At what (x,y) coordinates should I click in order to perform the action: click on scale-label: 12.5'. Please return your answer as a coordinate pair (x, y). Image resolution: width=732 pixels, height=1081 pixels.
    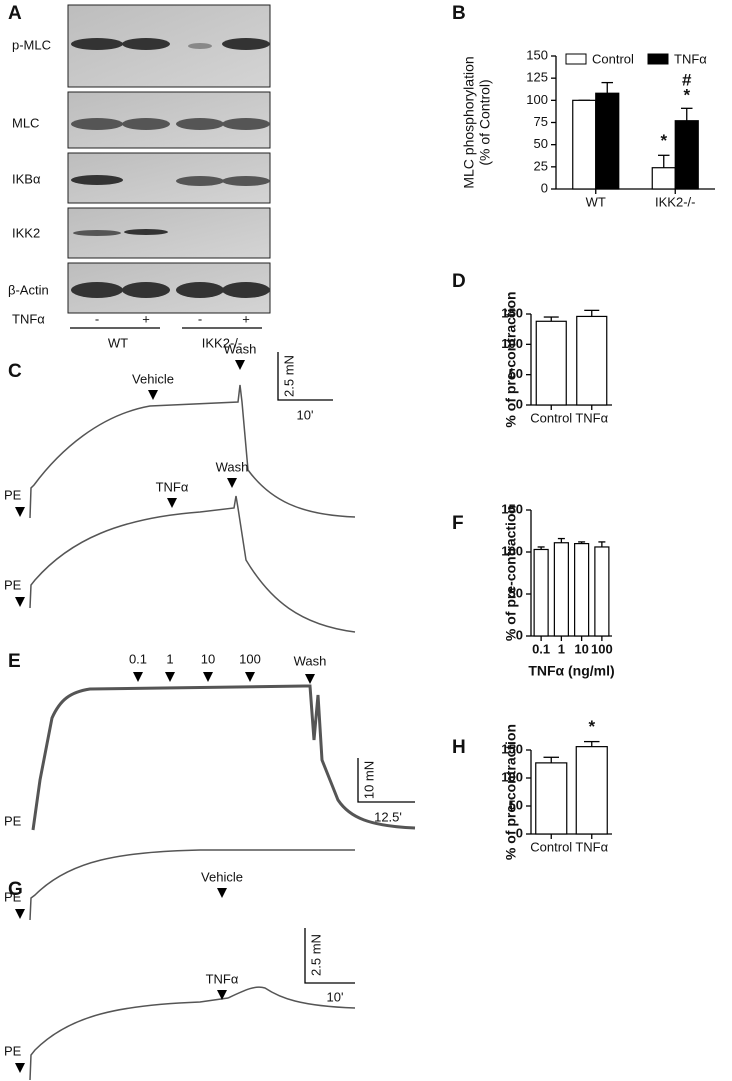
    Looking at the image, I should click on (388, 816).